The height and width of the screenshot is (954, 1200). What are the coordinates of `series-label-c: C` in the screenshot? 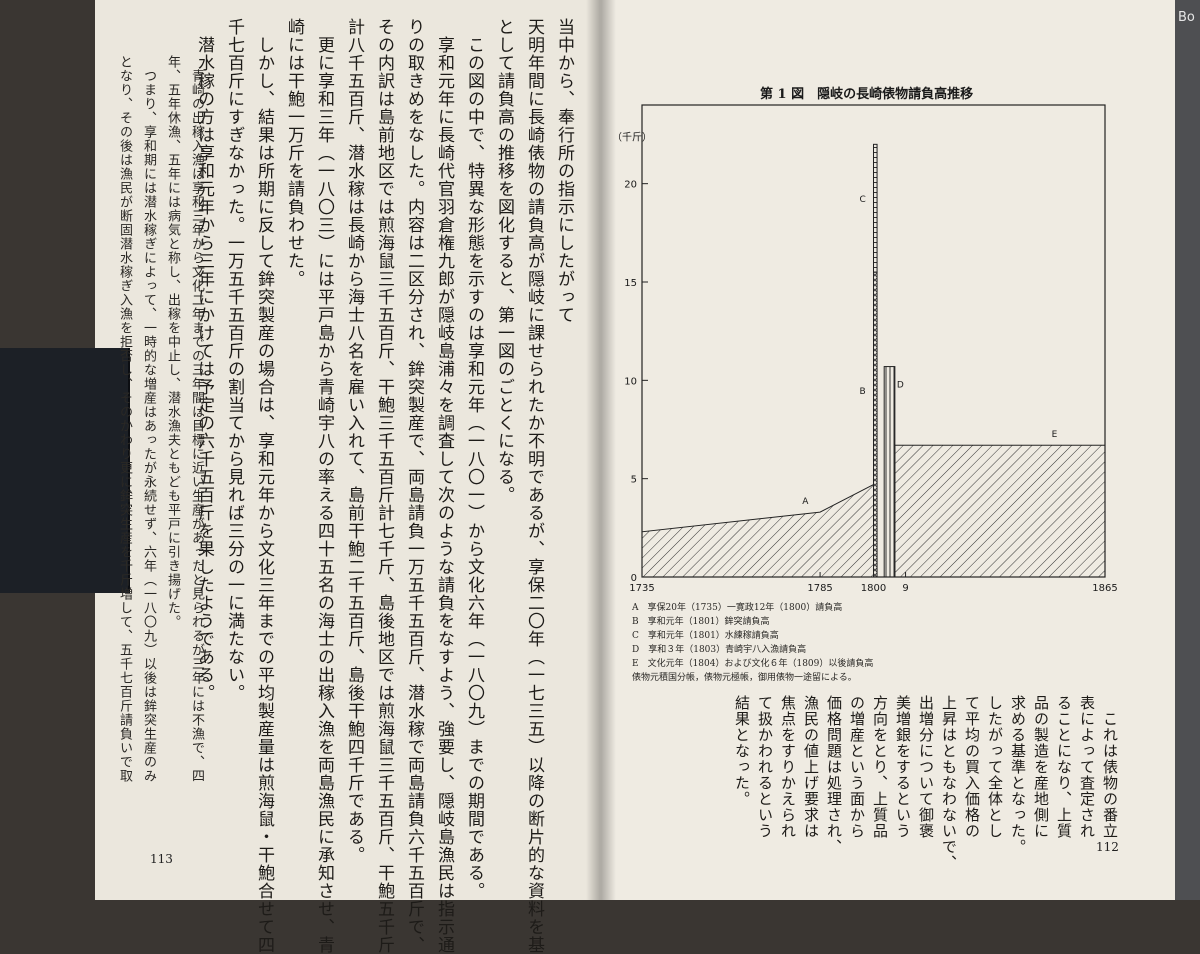 It's located at (863, 200).